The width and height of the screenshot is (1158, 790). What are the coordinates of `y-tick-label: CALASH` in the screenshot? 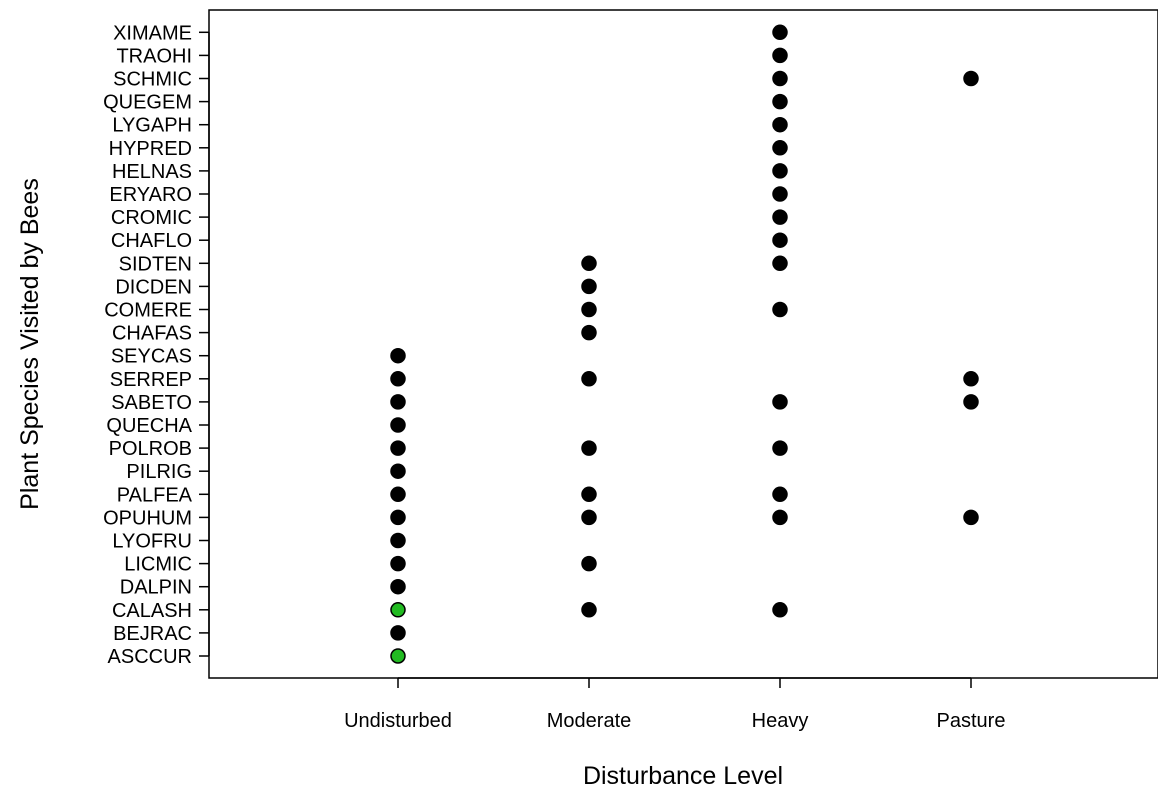 It's located at (152, 611).